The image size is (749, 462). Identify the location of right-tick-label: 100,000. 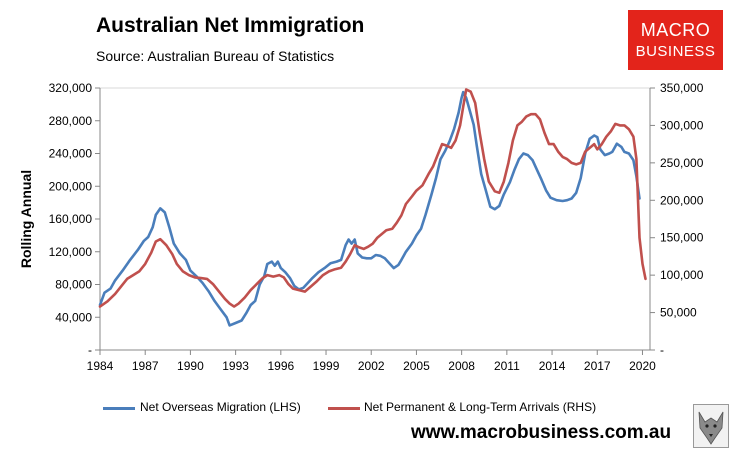
(682, 275).